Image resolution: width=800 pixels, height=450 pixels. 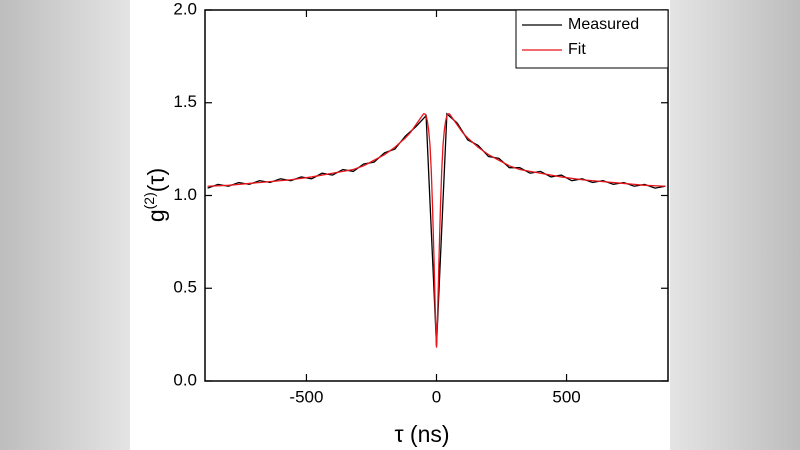 What do you see at coordinates (185, 287) in the screenshot?
I see `y-tick-label: 0.5` at bounding box center [185, 287].